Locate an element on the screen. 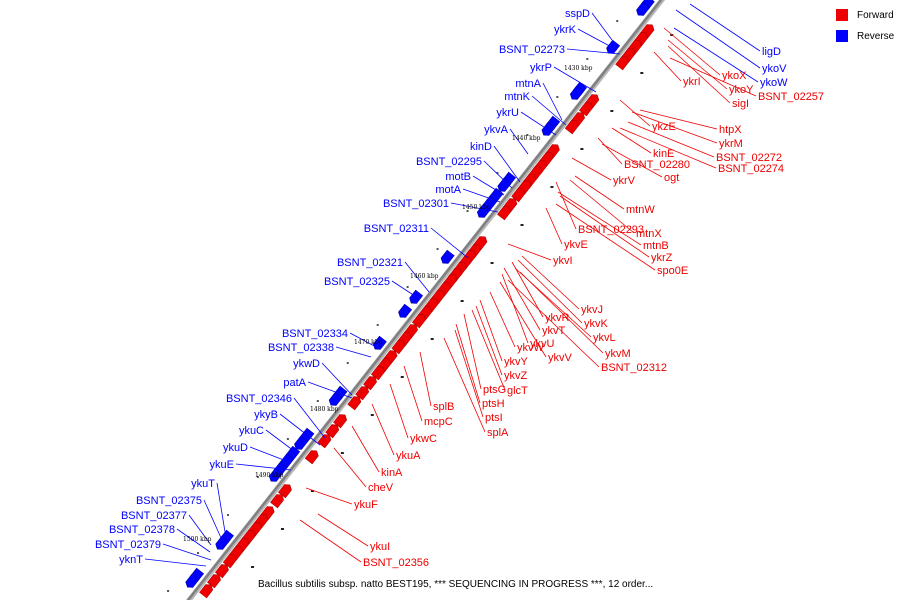 This screenshot has height=600, width=900. reverse-gene-label: ykvA is located at coordinates (496, 130).